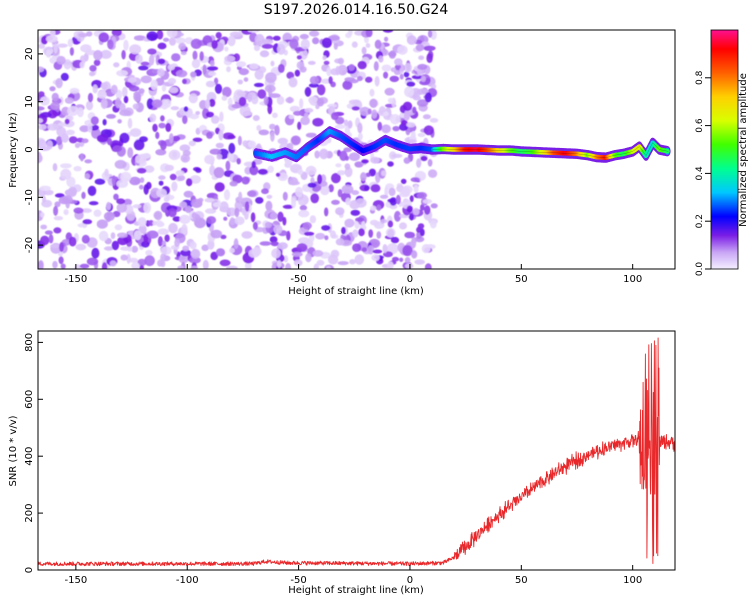 The height and width of the screenshot is (600, 750). What do you see at coordinates (29, 342) in the screenshot?
I see `y-tick-label: 800` at bounding box center [29, 342].